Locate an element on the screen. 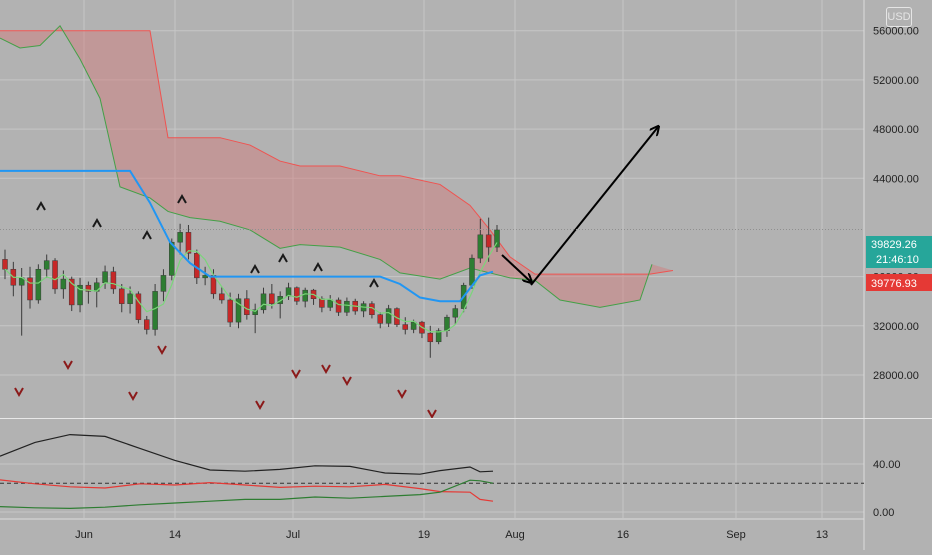 This screenshot has height=555, width=932. projection-arrow-down is located at coordinates (516, 268).